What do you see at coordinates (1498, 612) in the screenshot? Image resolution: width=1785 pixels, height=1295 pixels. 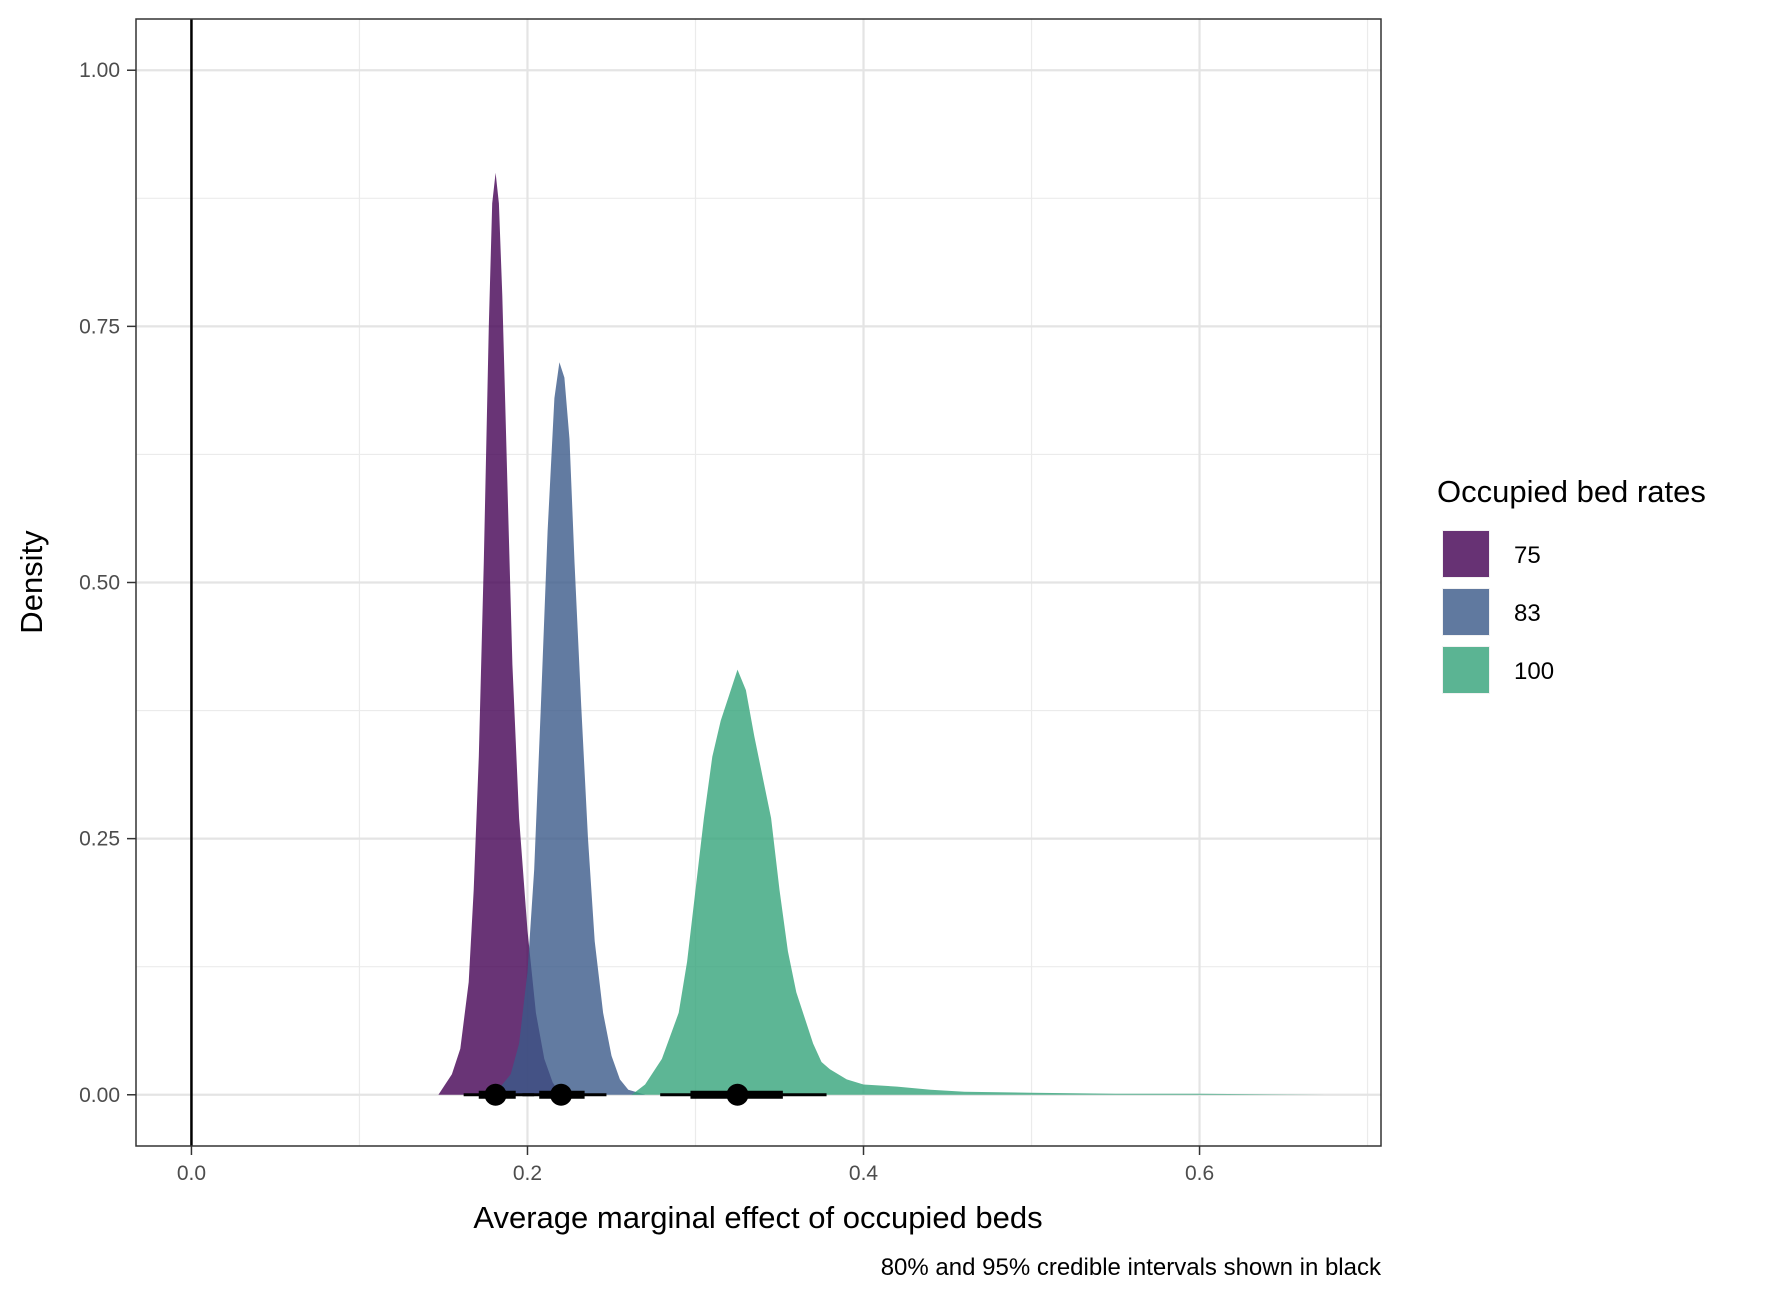 I see `legend-items: 75 83 100` at bounding box center [1498, 612].